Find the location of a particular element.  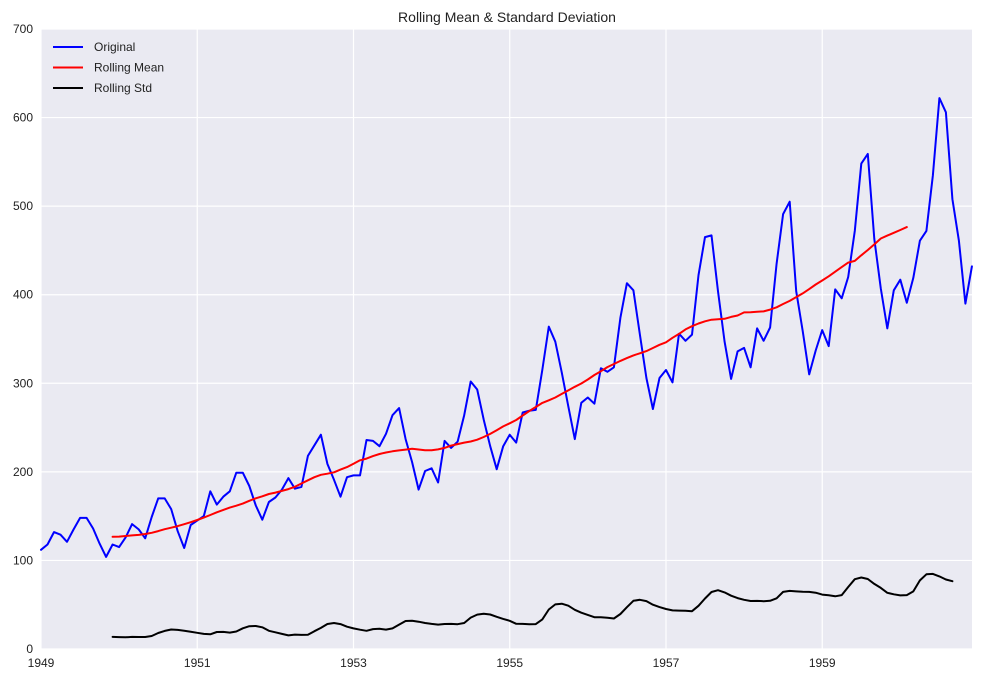

legend-label: Rolling Std is located at coordinates (123, 88).